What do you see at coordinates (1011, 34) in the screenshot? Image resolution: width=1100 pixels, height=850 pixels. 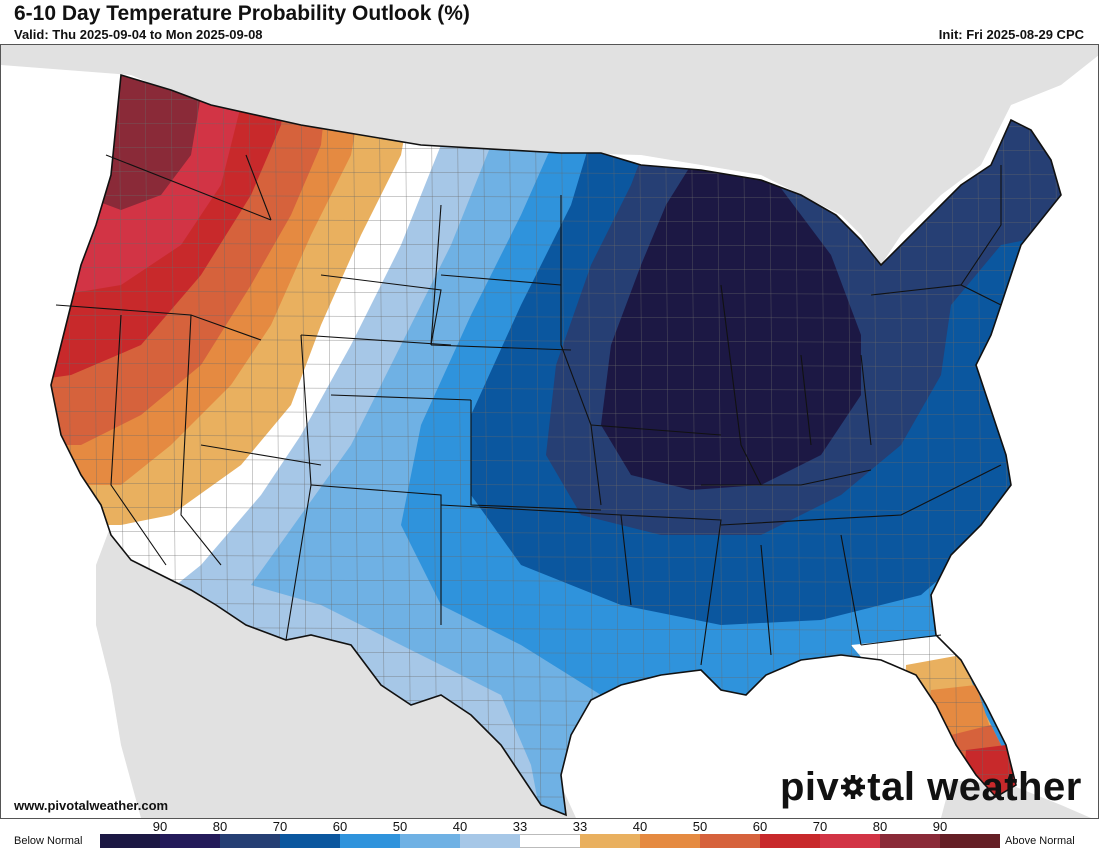 I see `init-time: Init: Fri 2025-08-29 CPC` at bounding box center [1011, 34].